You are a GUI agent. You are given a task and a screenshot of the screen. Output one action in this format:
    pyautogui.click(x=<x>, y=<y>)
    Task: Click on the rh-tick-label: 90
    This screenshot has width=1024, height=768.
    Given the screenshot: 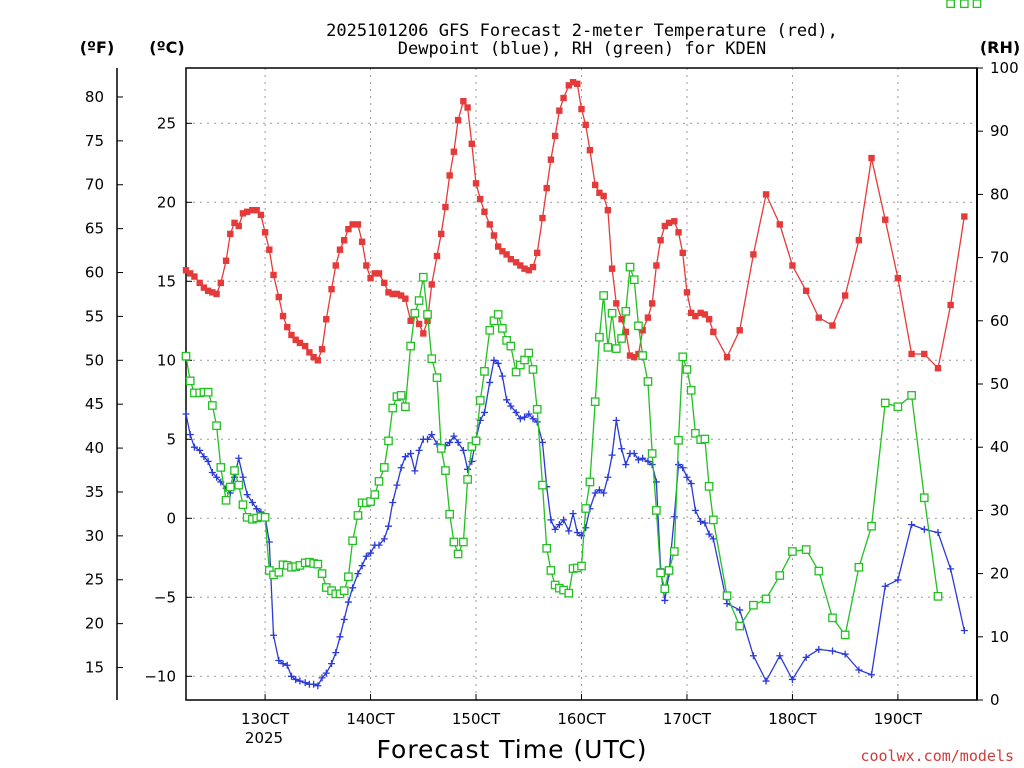 What is the action you would take?
    pyautogui.click(x=999, y=131)
    